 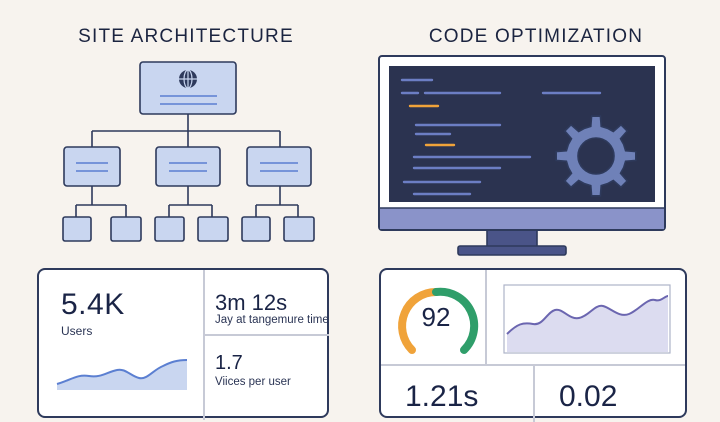 What do you see at coordinates (229, 363) in the screenshot?
I see `pages-value: 1.7` at bounding box center [229, 363].